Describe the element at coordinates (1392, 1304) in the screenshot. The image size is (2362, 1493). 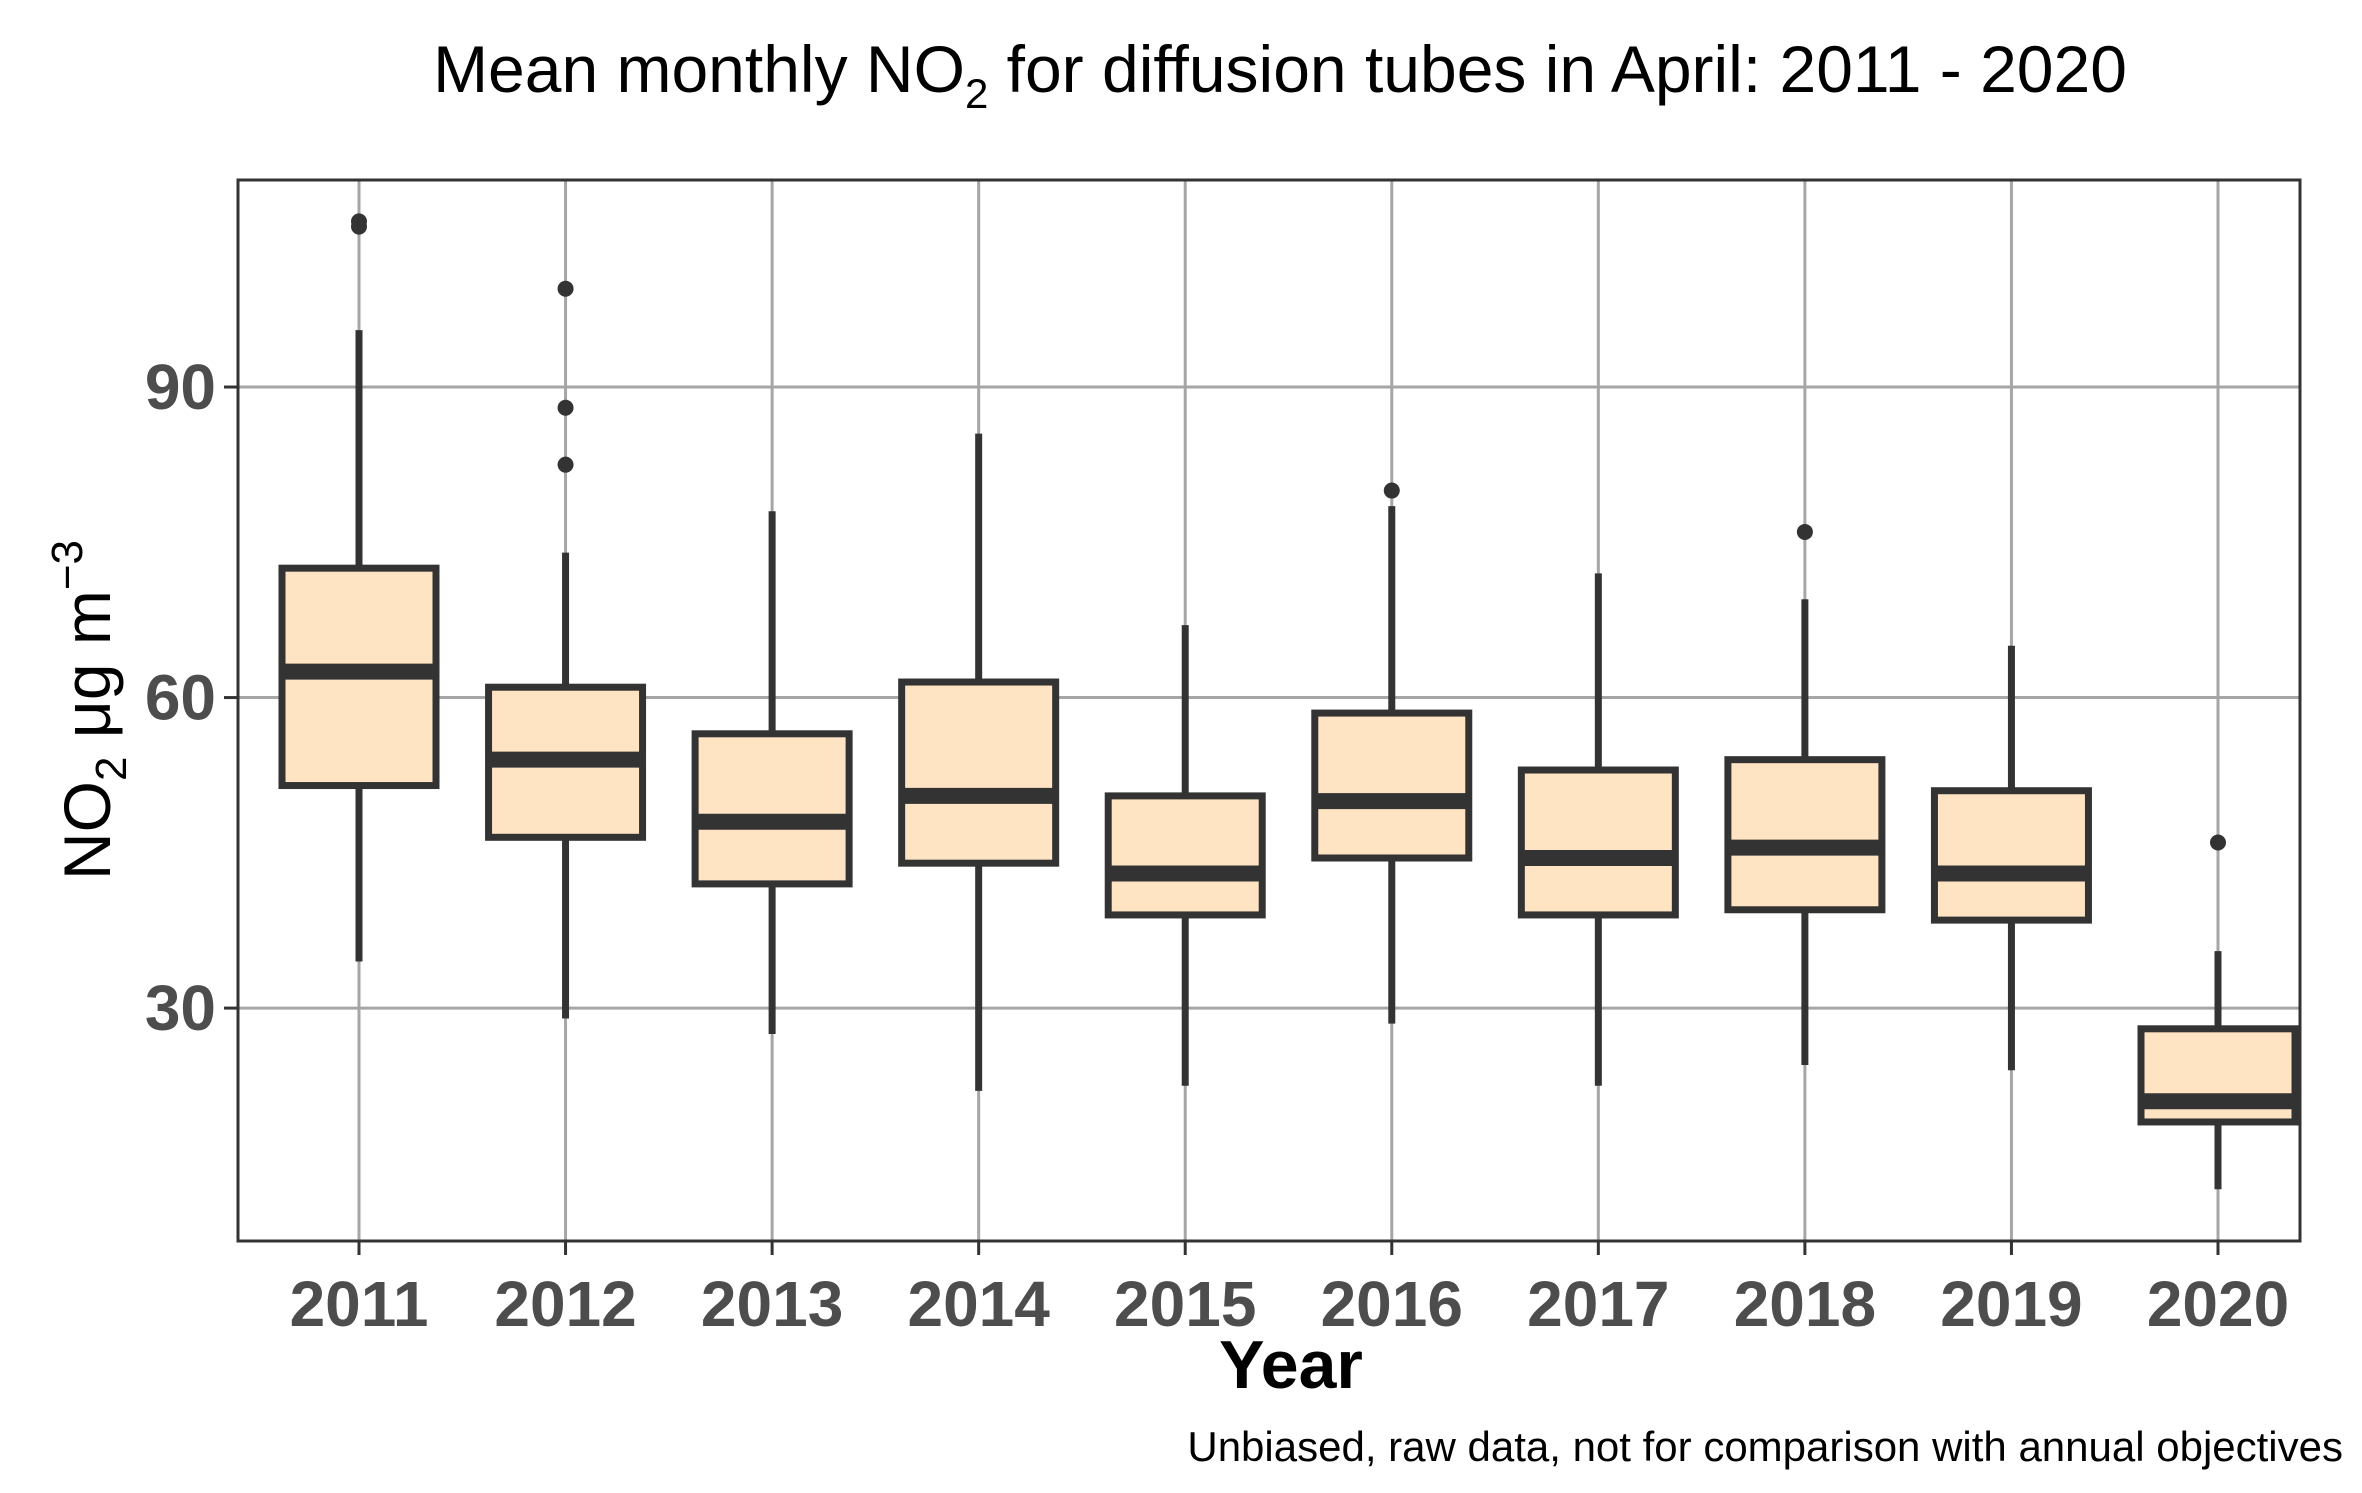
I see `x-tick-label: 2016` at that location.